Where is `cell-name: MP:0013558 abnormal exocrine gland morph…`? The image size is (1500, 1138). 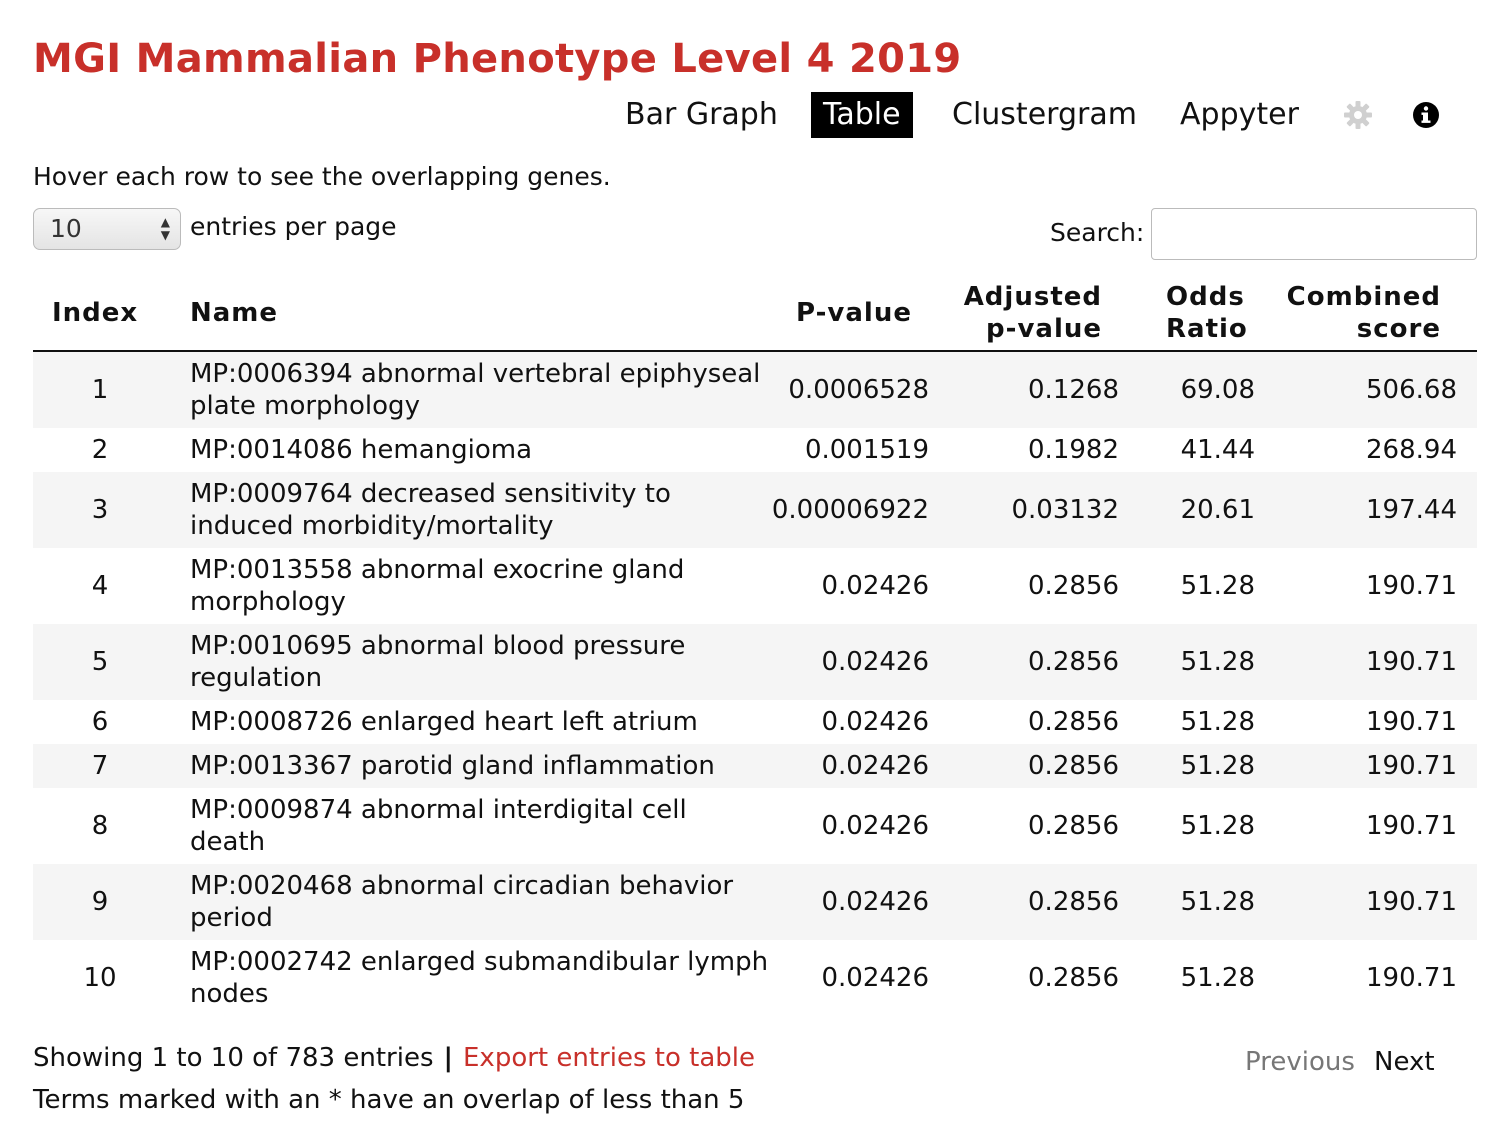
cell-name: MP:0013558 abnormal exocrine gland morph… is located at coordinates (437, 586).